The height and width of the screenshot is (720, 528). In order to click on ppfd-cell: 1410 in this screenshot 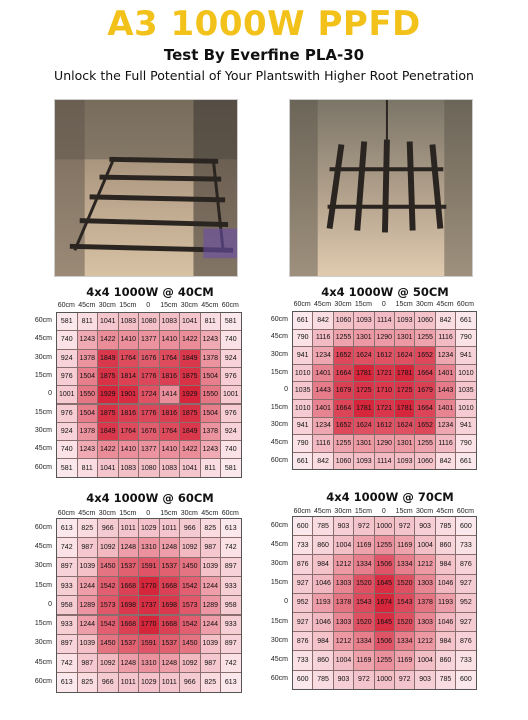, I will do `click(169, 340)`.